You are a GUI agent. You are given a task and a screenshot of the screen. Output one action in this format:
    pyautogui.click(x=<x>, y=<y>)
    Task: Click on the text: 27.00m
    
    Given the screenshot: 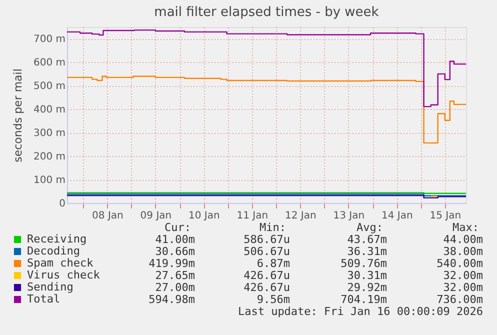 What is the action you would take?
    pyautogui.click(x=175, y=287)
    